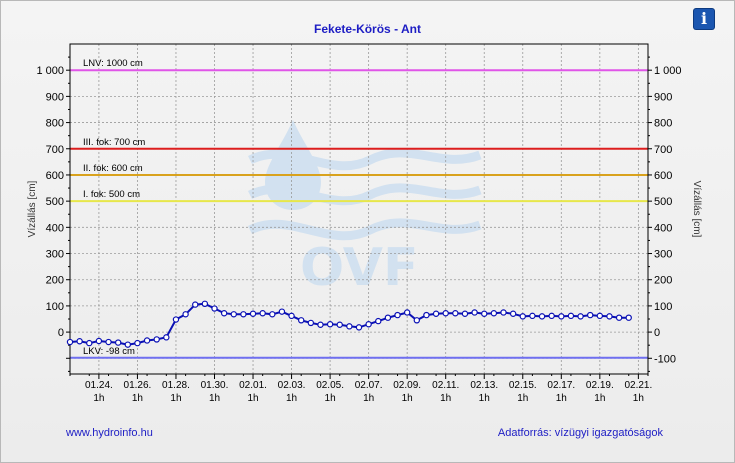 This screenshot has height=463, width=735. What do you see at coordinates (61, 333) in the screenshot?
I see `y-tick-label-left: 0` at bounding box center [61, 333].